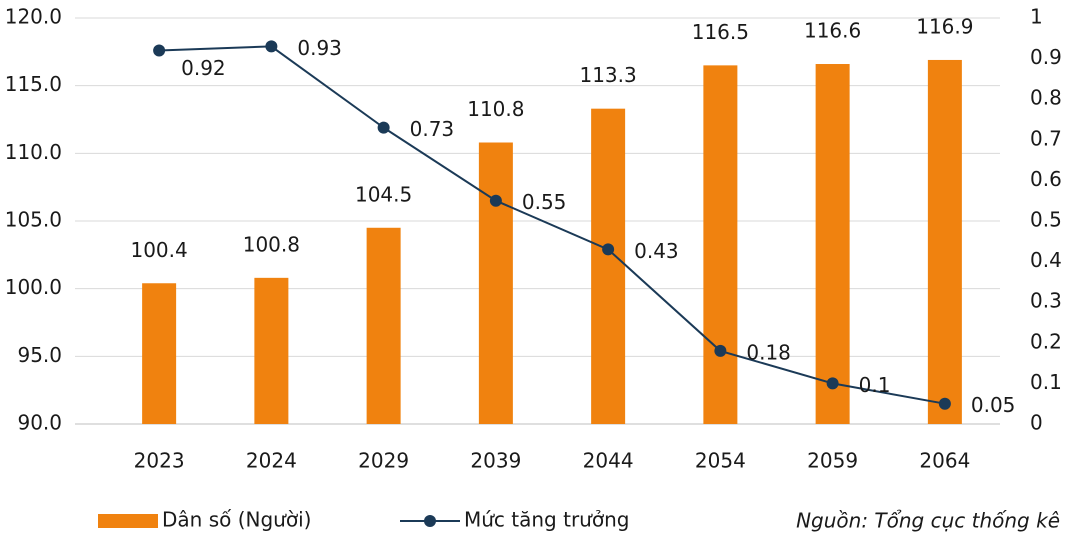 This screenshot has width=1068, height=537. I want to click on bar-value-label: 104.5, so click(383, 194).